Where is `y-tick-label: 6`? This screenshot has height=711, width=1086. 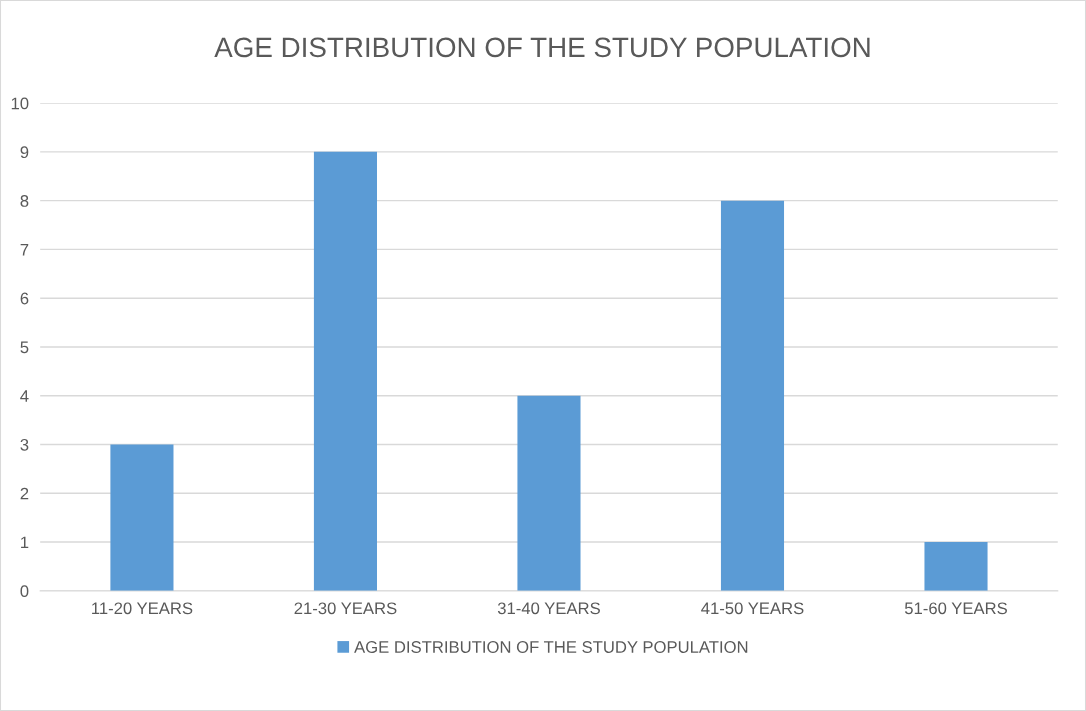 y-tick-label: 6 is located at coordinates (24, 298).